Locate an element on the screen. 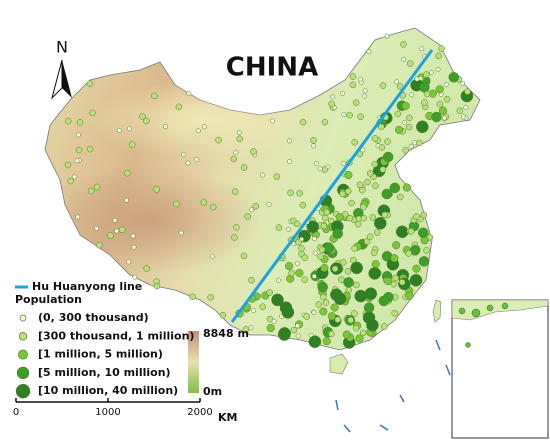 This screenshot has width=550, height=443. scale-label: 1000 is located at coordinates (107, 412).